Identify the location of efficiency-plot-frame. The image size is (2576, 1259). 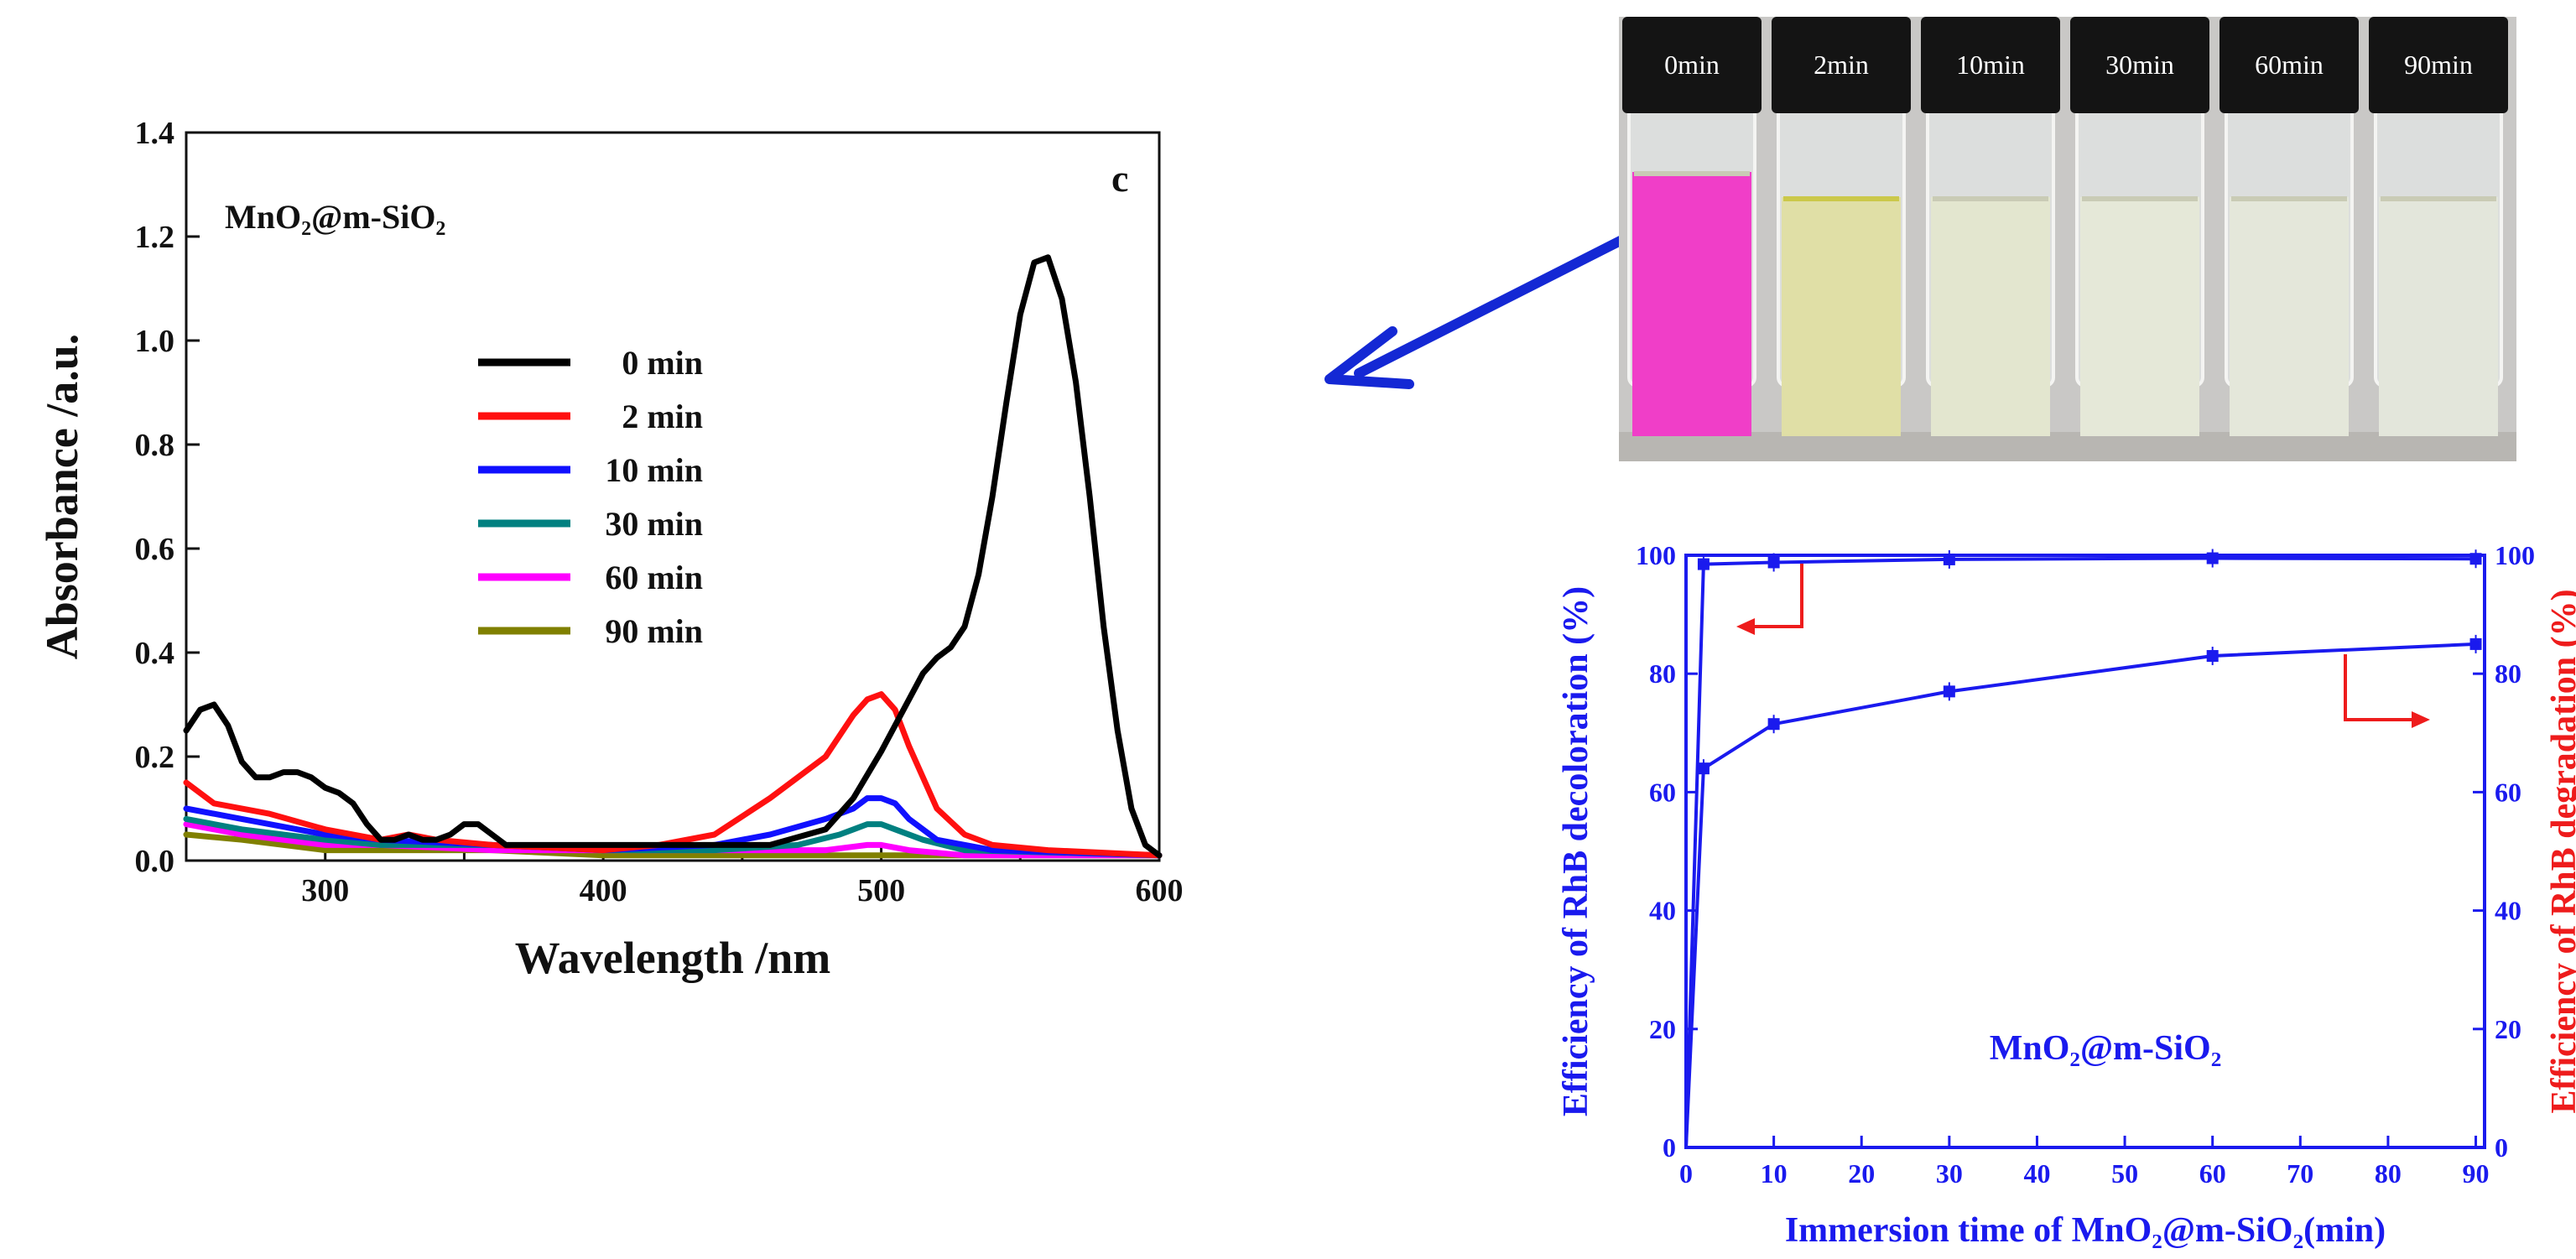
(2085, 851).